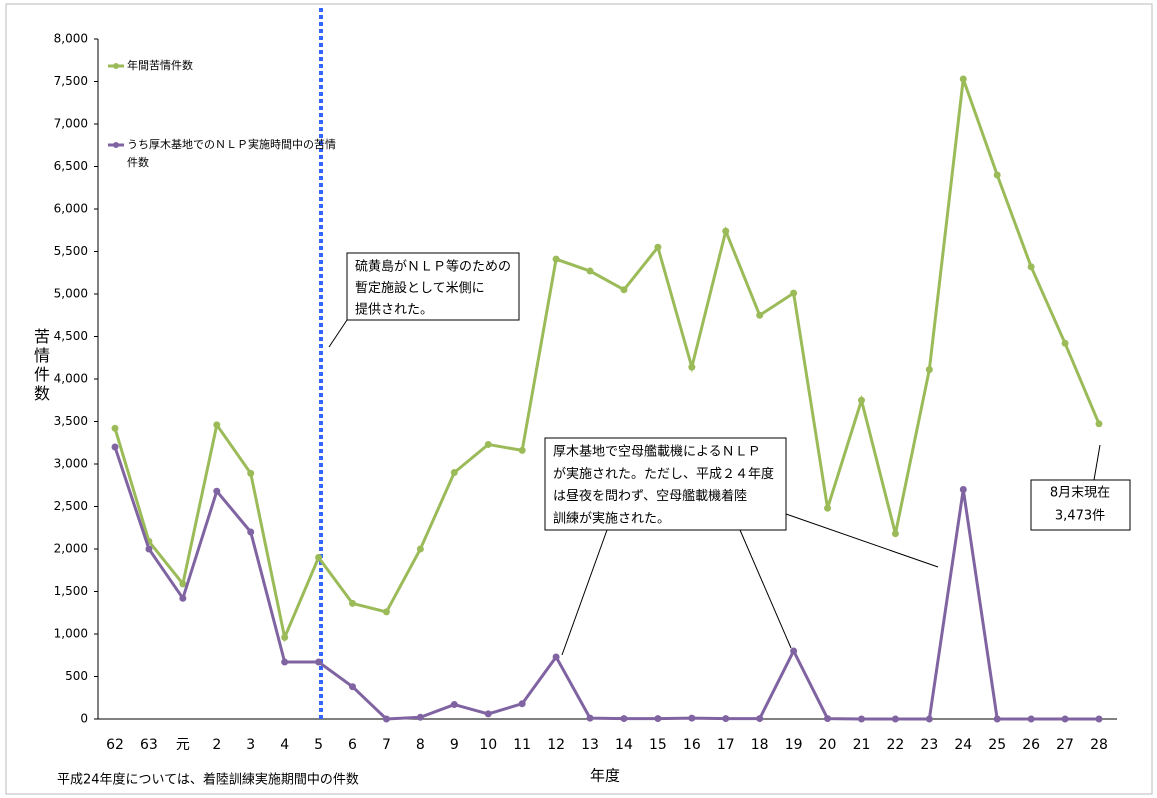 The height and width of the screenshot is (798, 1157). I want to click on y-tick-label: 6,500, so click(71, 166).